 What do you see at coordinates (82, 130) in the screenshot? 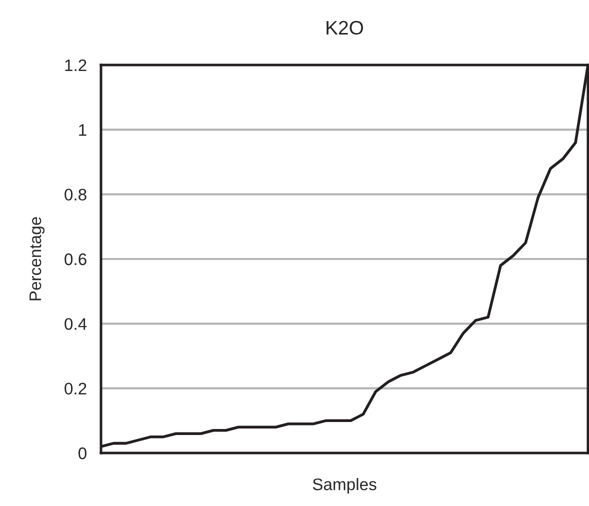
I see `y-tick-label: 1` at bounding box center [82, 130].